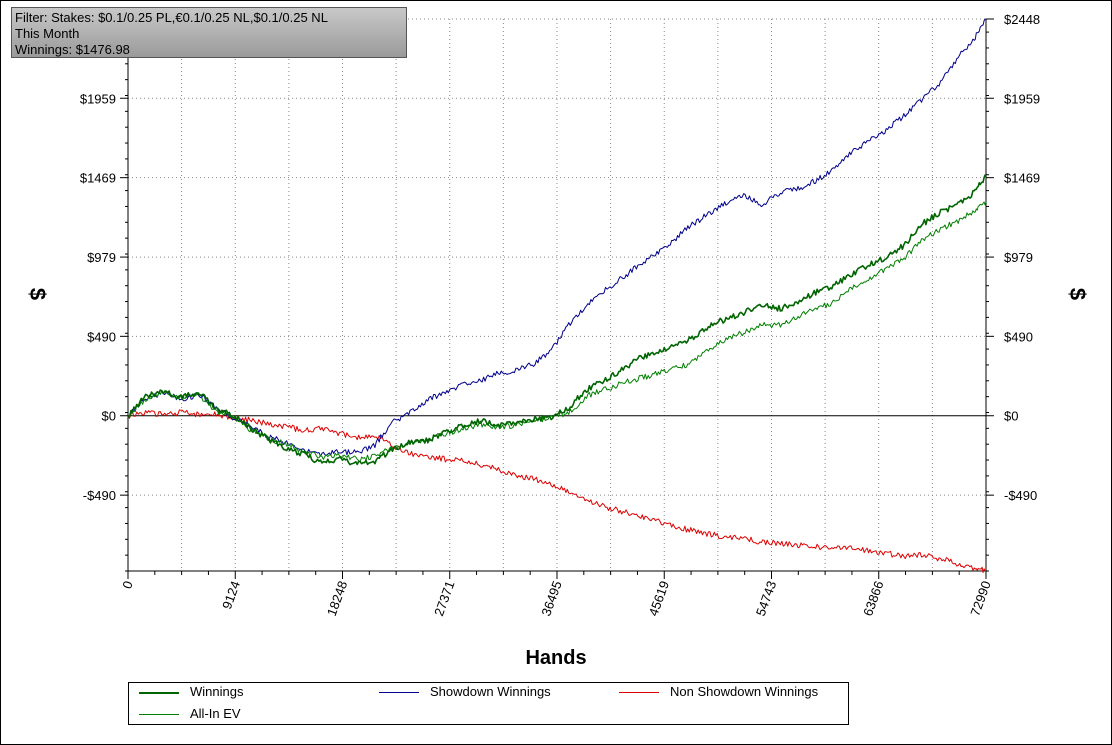  Describe the element at coordinates (99, 495) in the screenshot. I see `y-tick-label-left: -$490` at that location.